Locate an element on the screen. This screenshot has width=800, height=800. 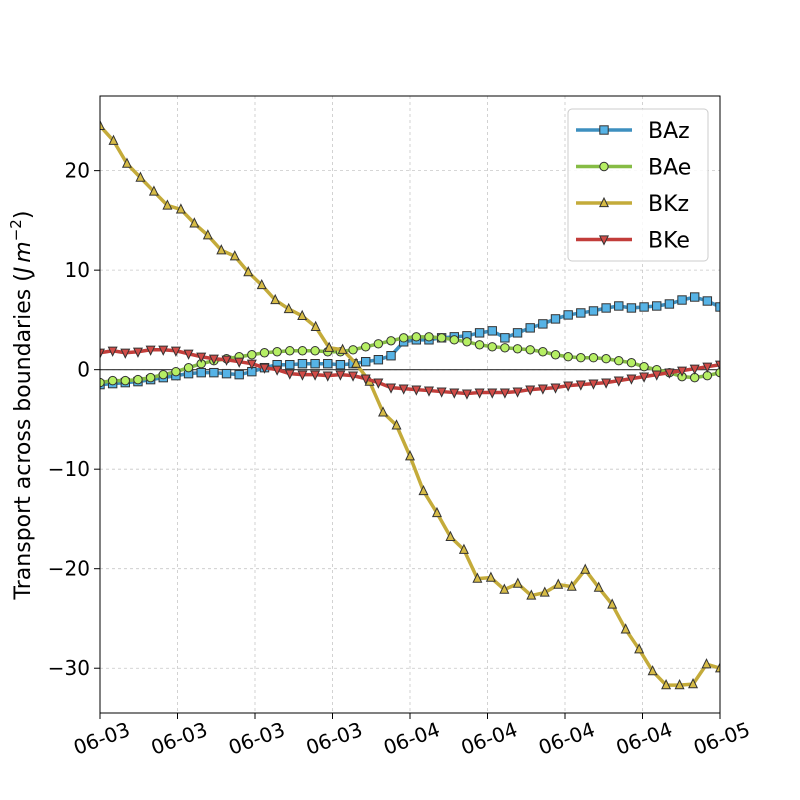
legend-label: BKe is located at coordinates (669, 241).